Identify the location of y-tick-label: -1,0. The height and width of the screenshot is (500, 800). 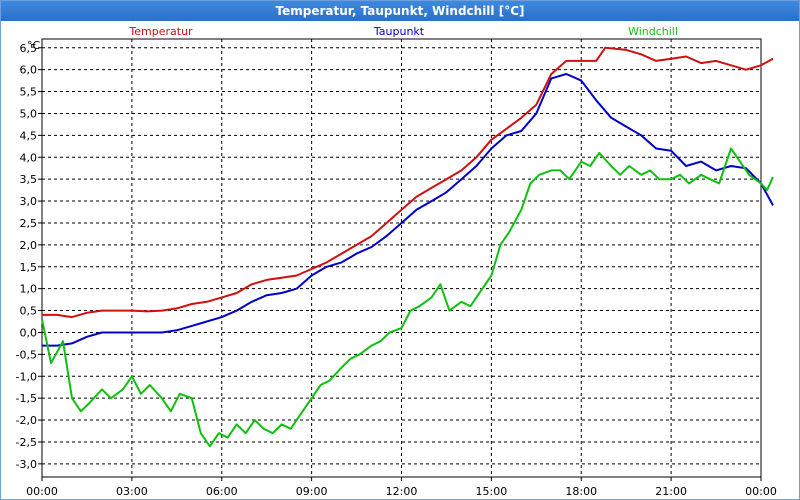
(26, 376).